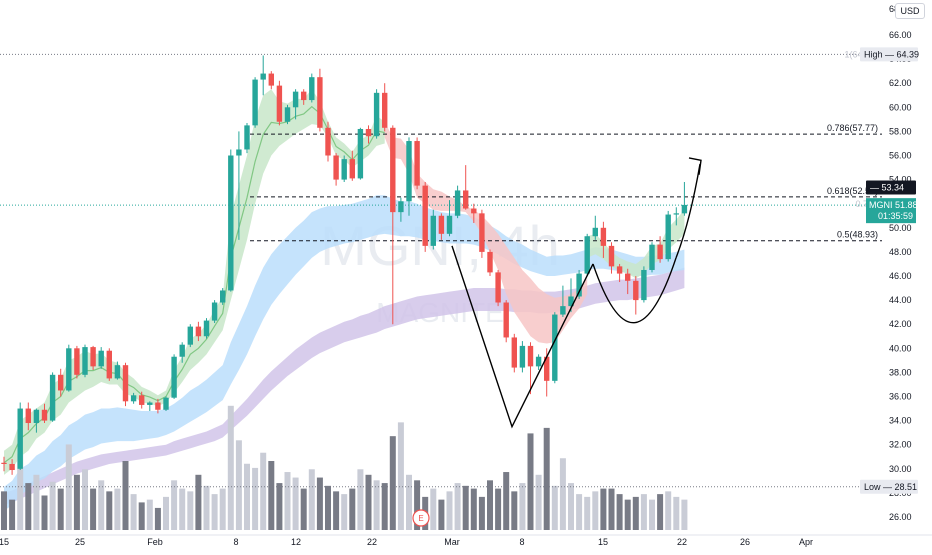 The image size is (932, 555). What do you see at coordinates (857, 235) in the screenshot?
I see `fib-label: 0.5(48.93)` at bounding box center [857, 235].